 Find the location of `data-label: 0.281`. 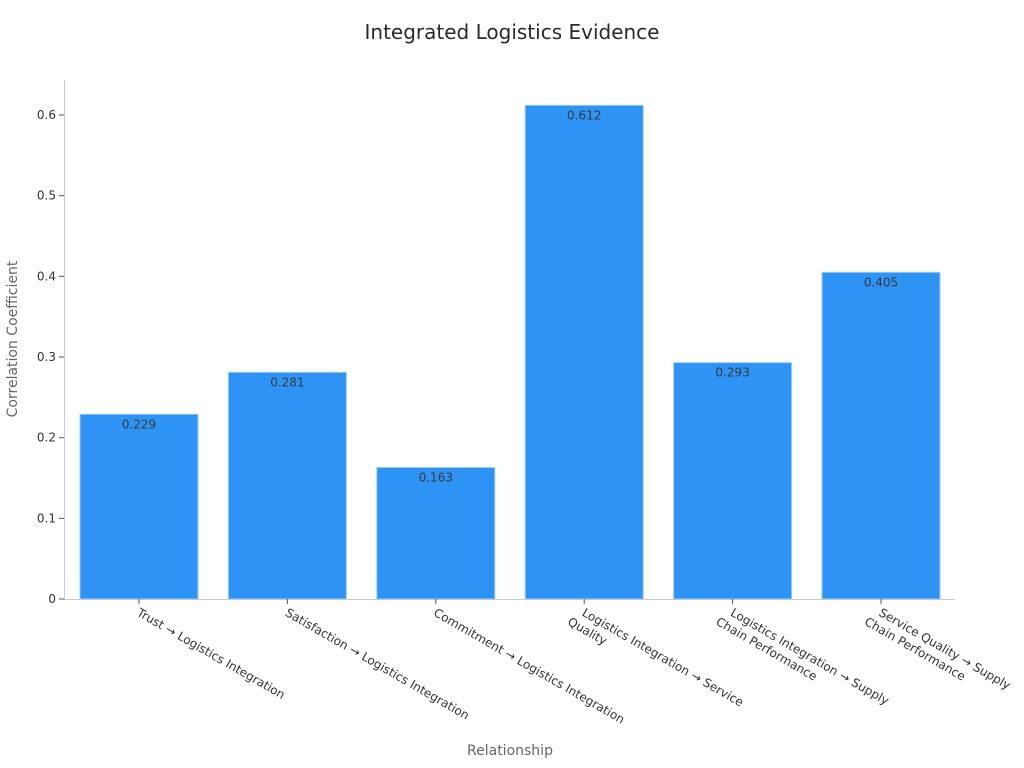

data-label: 0.281 is located at coordinates (287, 382).